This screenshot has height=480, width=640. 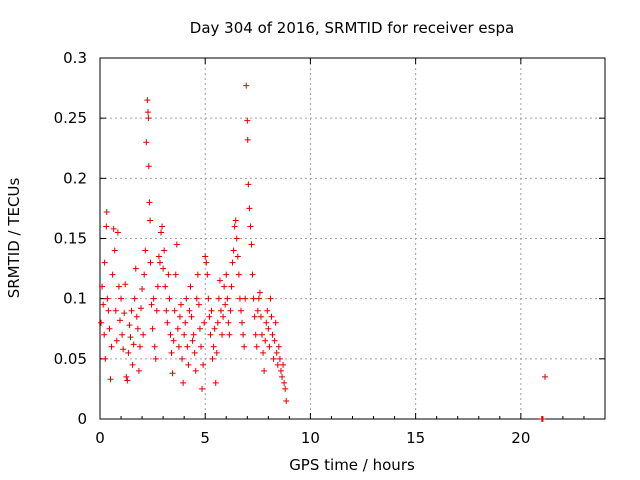 What do you see at coordinates (14, 238) in the screenshot?
I see `y-axis-label: SRMTID / TECUs` at bounding box center [14, 238].